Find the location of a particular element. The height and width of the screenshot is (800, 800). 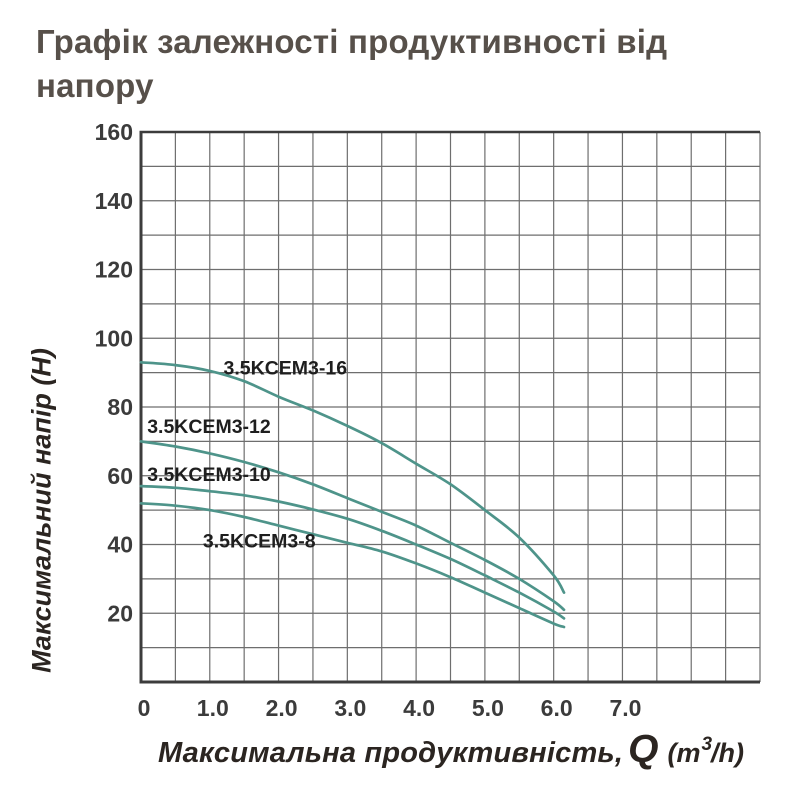

y-tick-label: 160 is located at coordinates (114, 132).